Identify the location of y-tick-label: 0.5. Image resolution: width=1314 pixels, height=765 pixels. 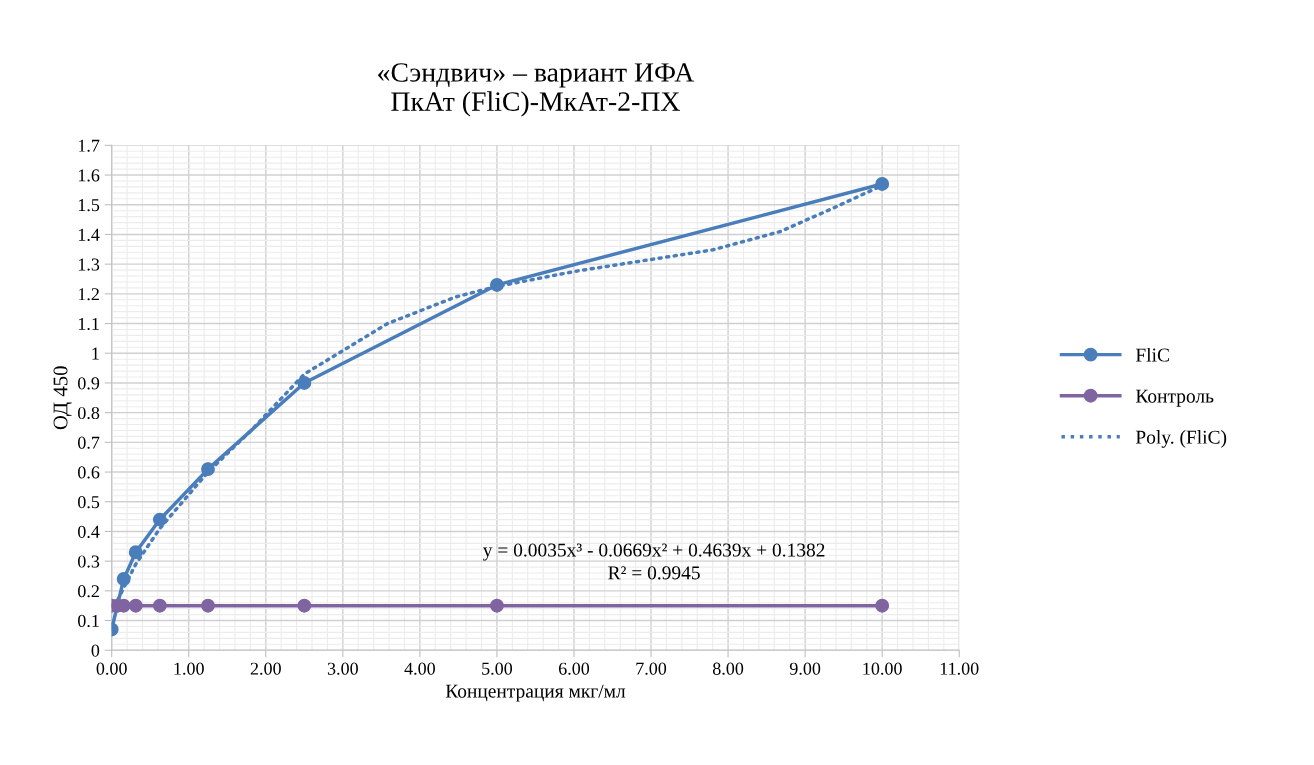
(89, 502).